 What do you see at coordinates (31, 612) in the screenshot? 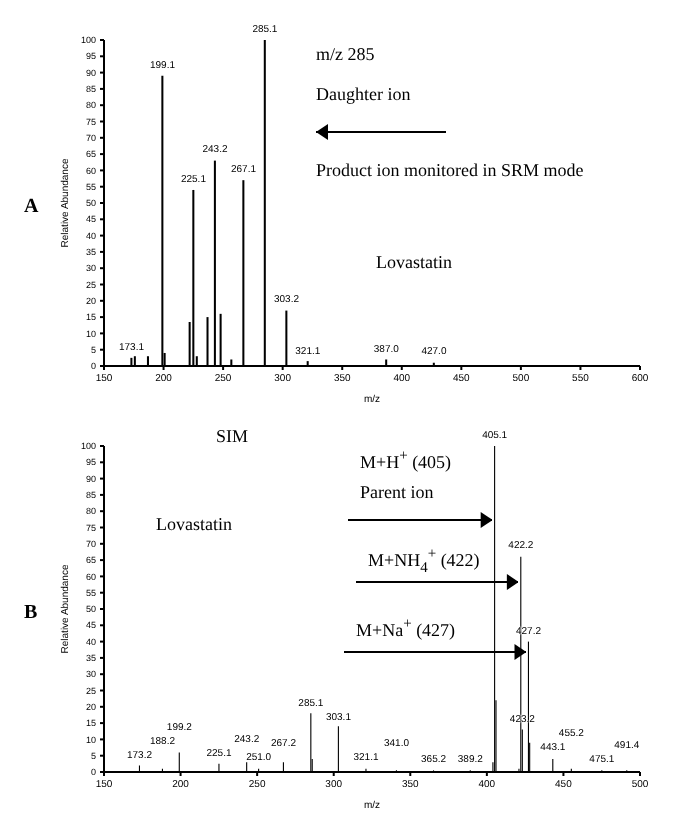
I see `text: B` at bounding box center [31, 612].